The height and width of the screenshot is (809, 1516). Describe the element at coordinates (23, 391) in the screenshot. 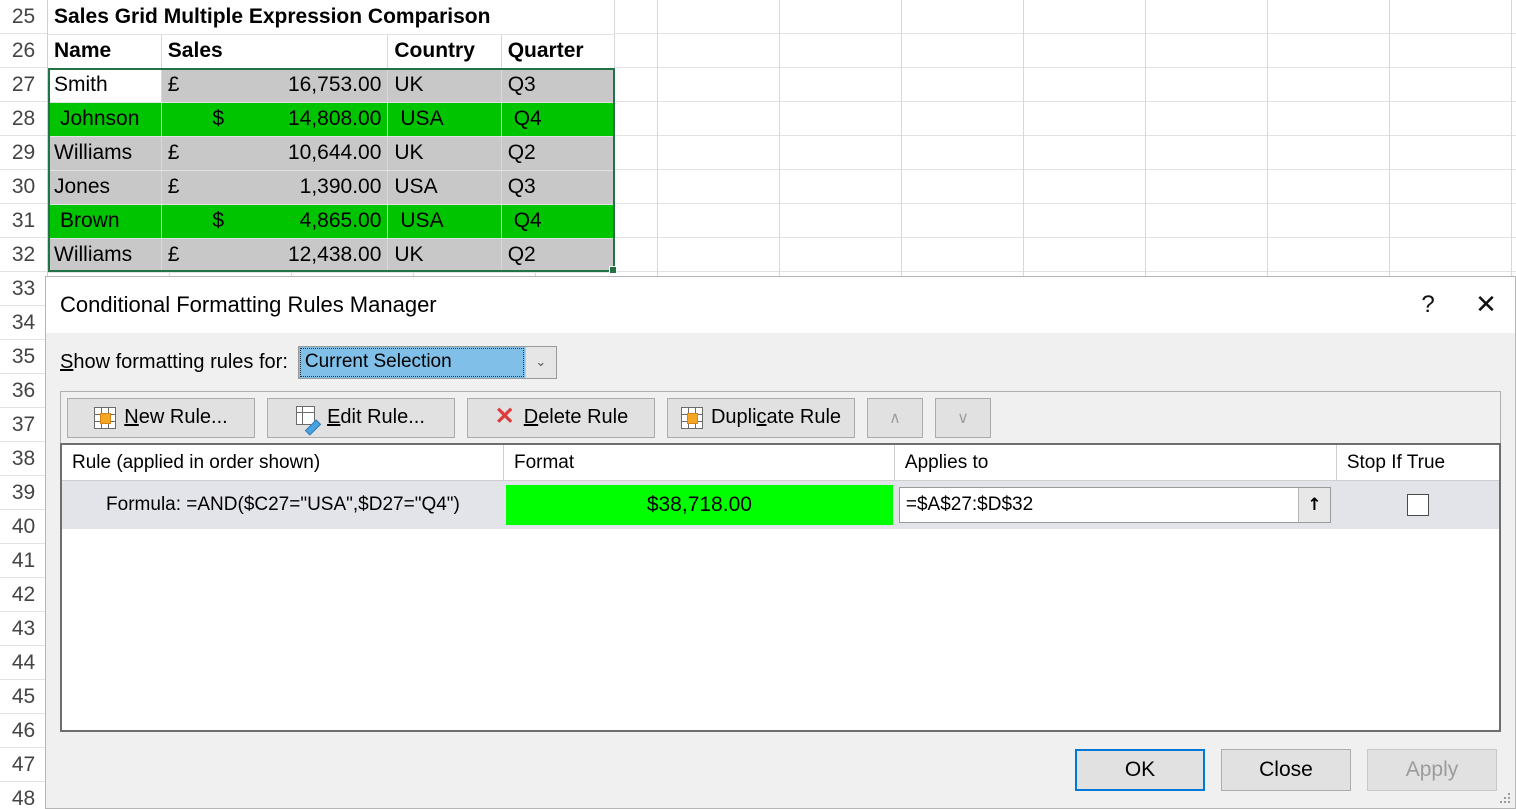

I see `row-header-36: 36` at that location.